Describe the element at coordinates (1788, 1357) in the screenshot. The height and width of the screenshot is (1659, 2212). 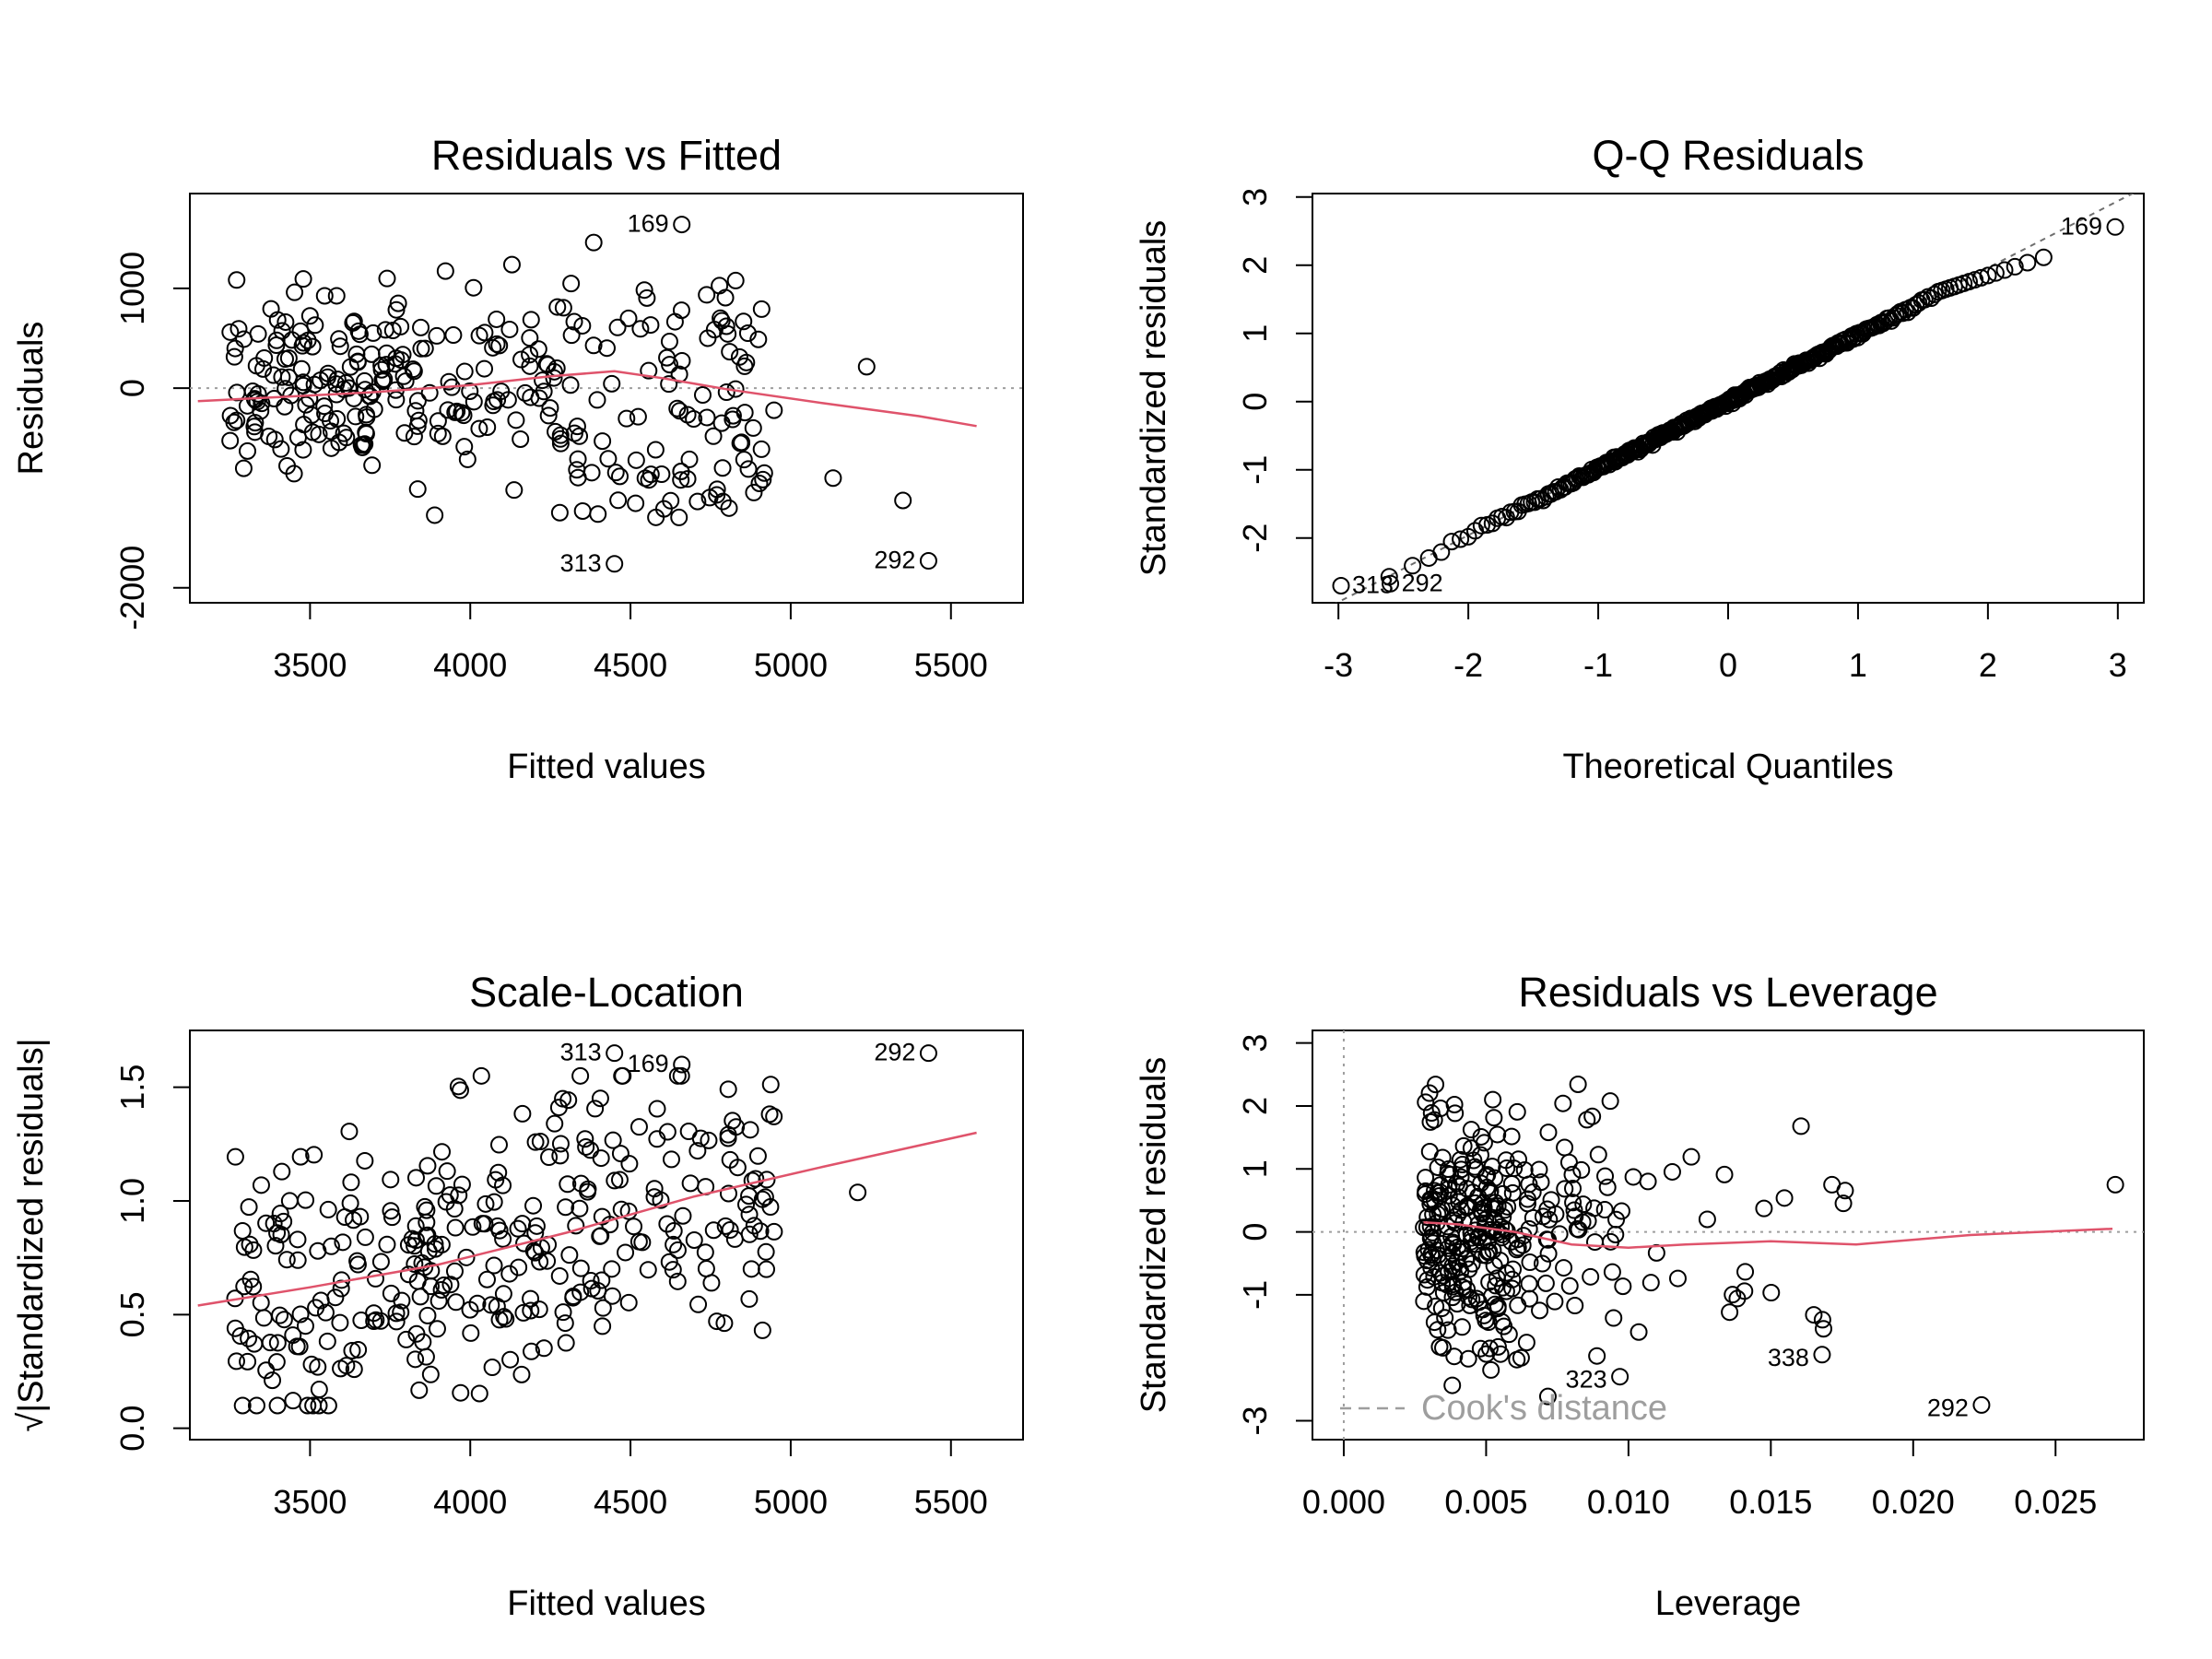
I see `point-label: 338` at that location.